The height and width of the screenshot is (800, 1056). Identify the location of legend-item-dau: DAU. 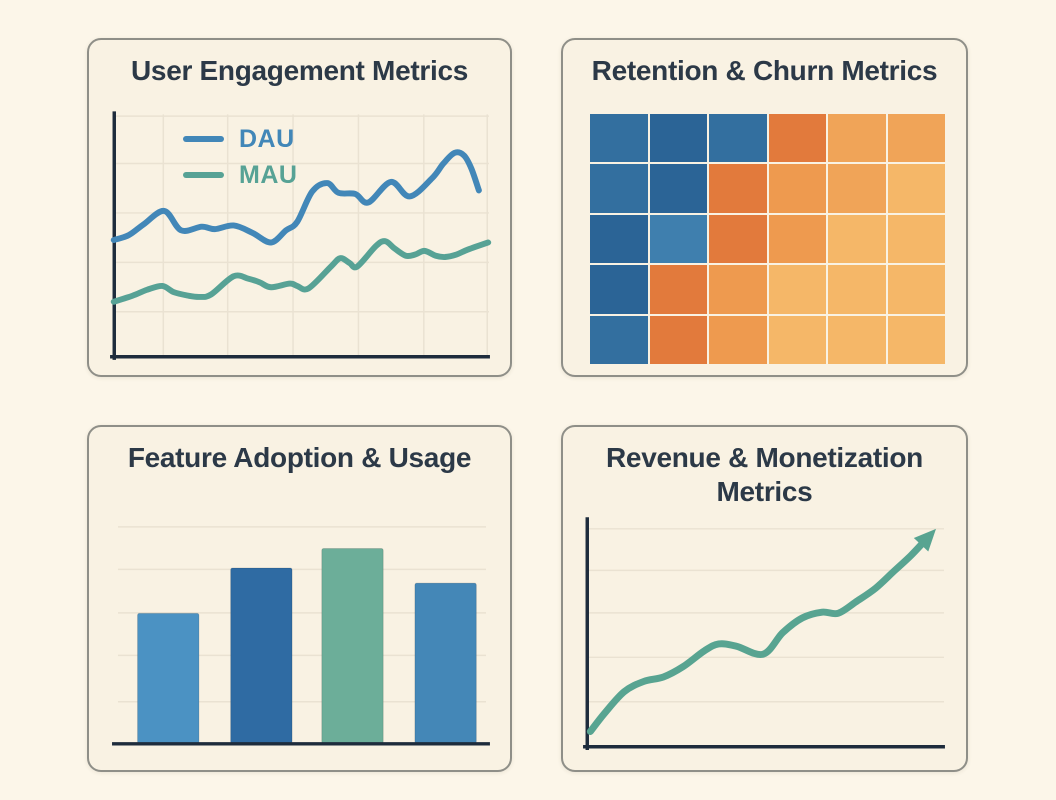
(240, 139).